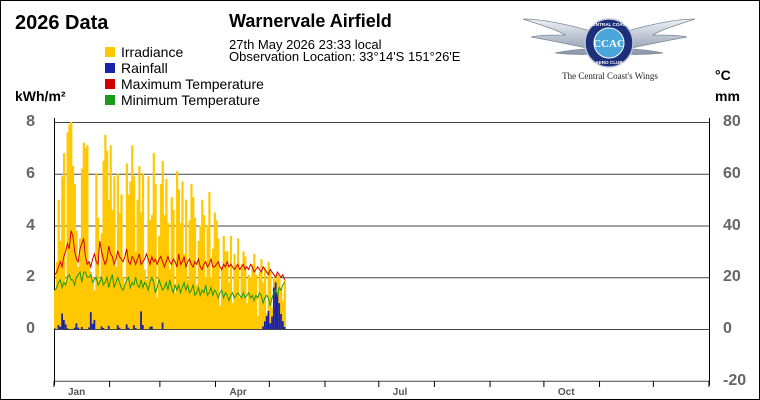 This screenshot has width=760, height=400. What do you see at coordinates (732, 121) in the screenshot?
I see `right-tick-label: 80` at bounding box center [732, 121].